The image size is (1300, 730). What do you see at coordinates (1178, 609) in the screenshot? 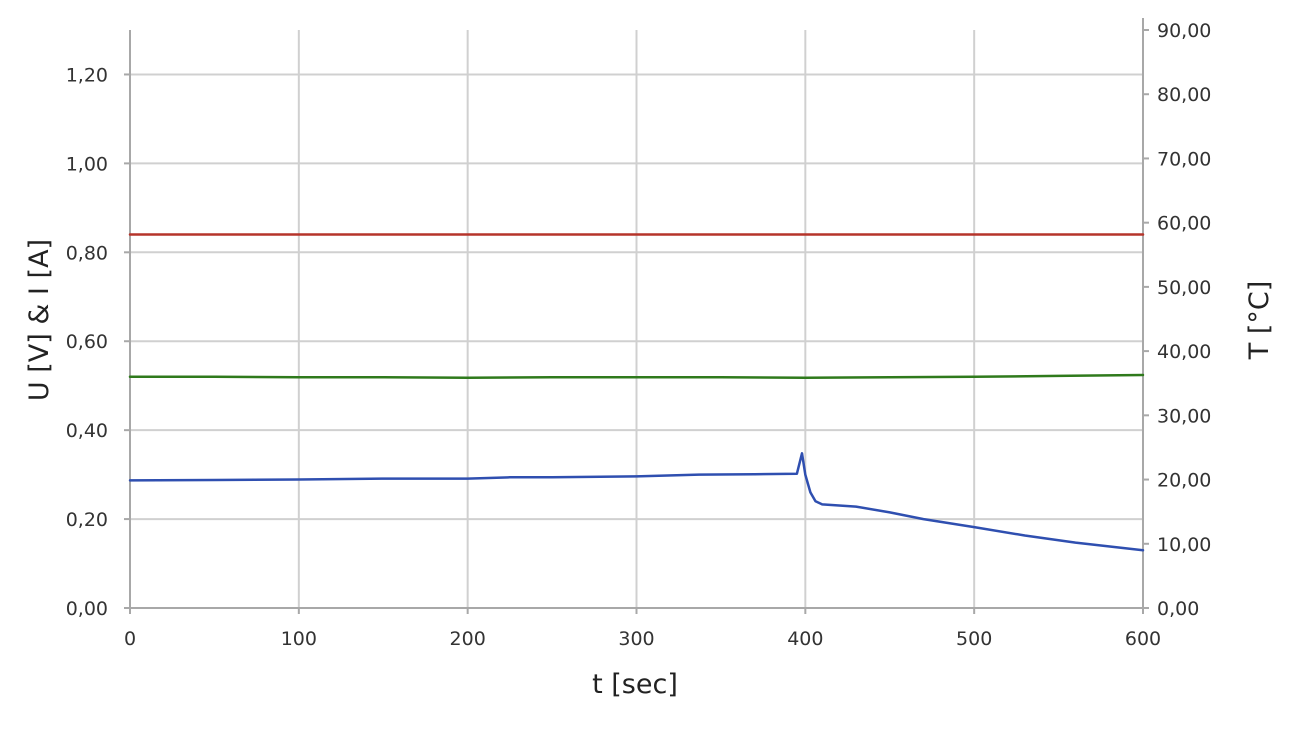
I see `y2-tick-label: 0,00` at bounding box center [1178, 609].